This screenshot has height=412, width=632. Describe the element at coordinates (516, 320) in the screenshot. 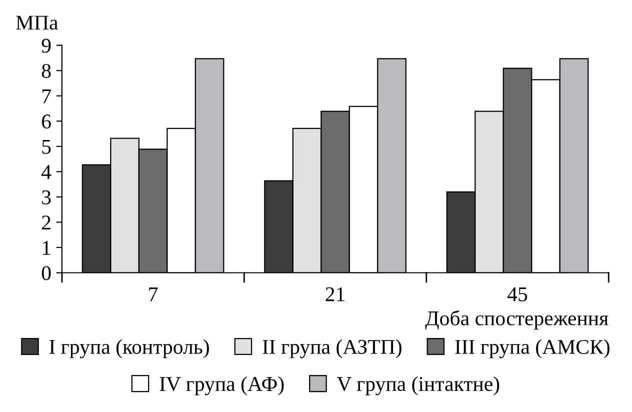

I see `x-axis-title: Доба спостереження` at that location.